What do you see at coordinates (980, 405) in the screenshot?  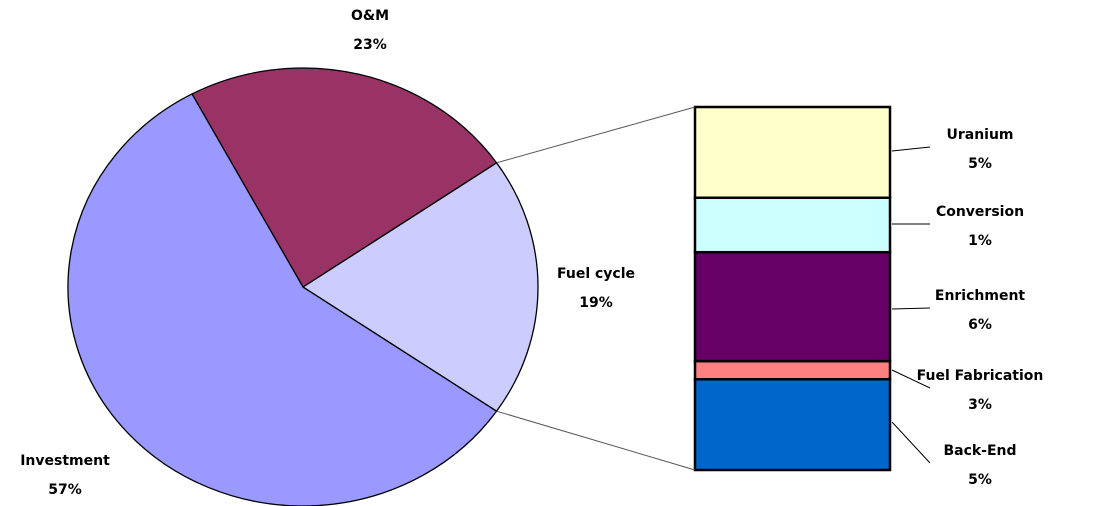 I see `segment-value-label: 3%` at bounding box center [980, 405].